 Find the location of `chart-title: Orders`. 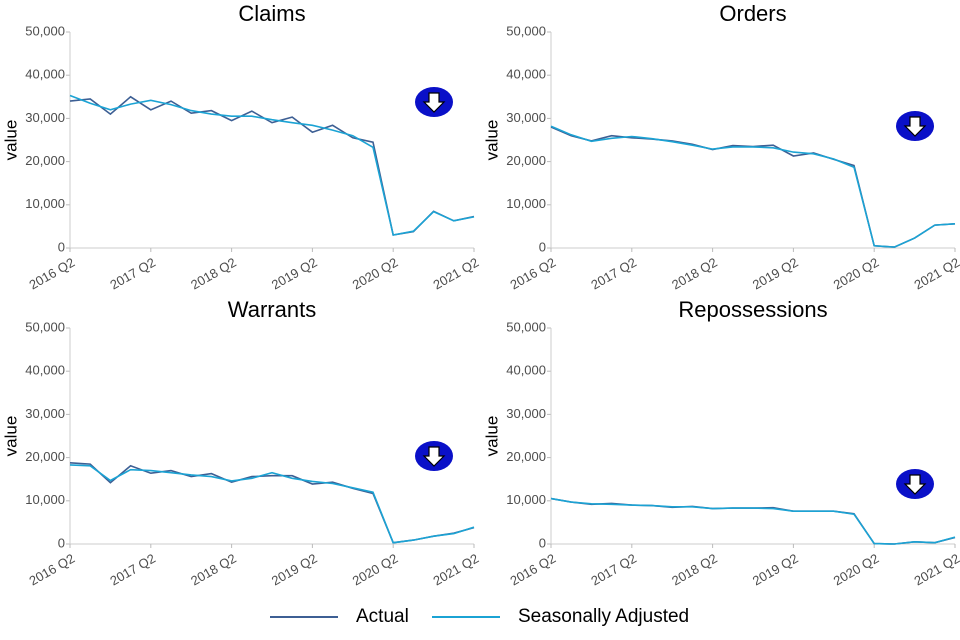

chart-title: Orders is located at coordinates (752, 13).